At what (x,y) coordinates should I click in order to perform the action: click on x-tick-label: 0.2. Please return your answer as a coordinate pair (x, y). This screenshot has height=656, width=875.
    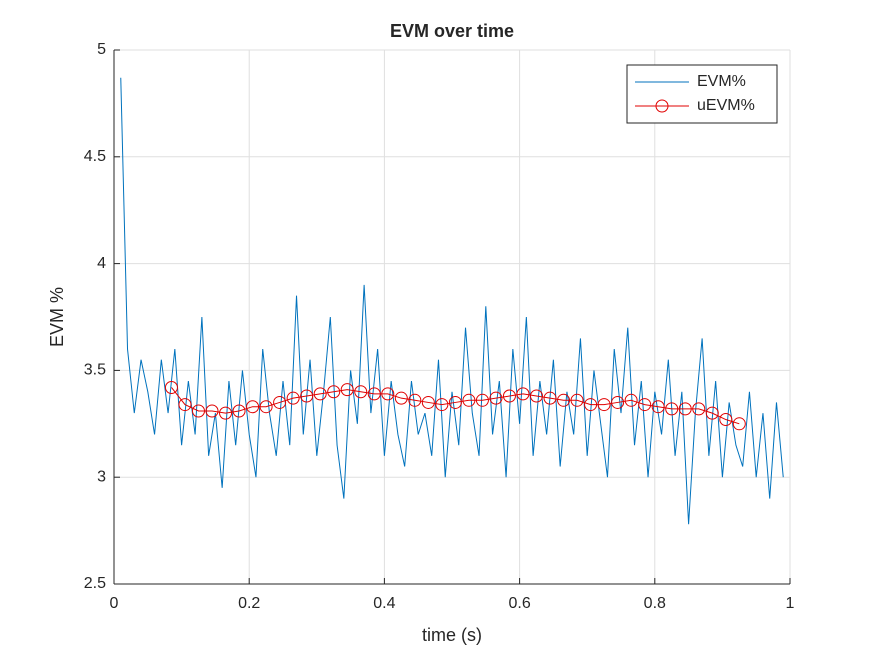
    Looking at the image, I should click on (249, 603).